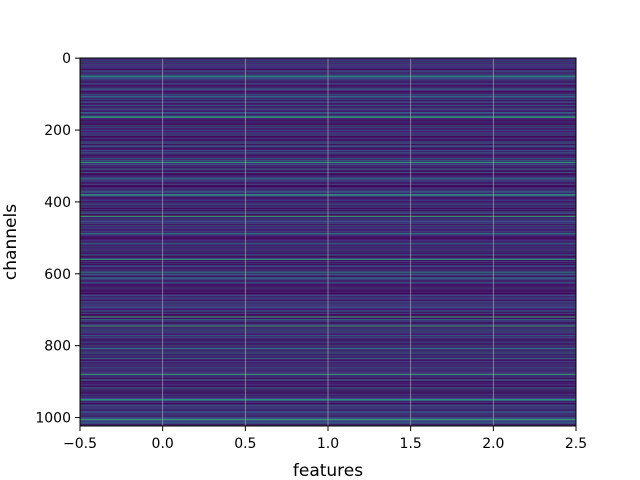  Describe the element at coordinates (328, 470) in the screenshot. I see `x-axis-label: features` at that location.